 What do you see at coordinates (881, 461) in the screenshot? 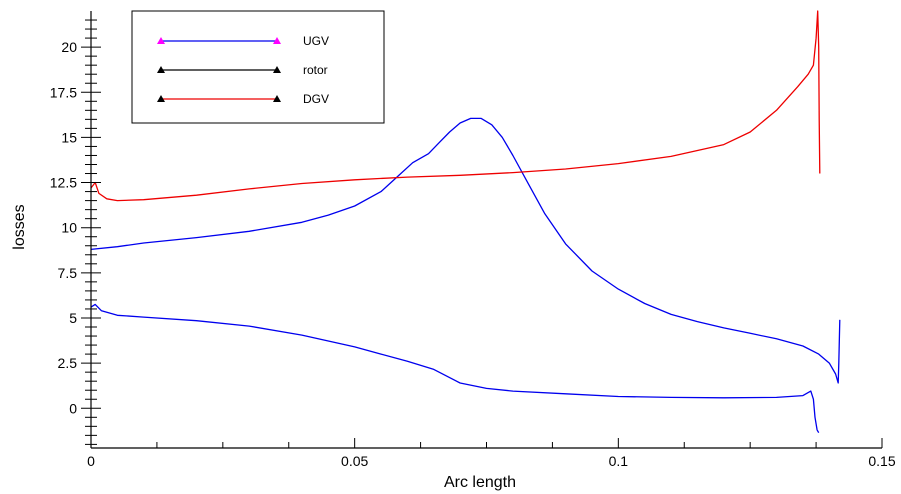
I see `x-tick-label: 0.15` at bounding box center [881, 461].